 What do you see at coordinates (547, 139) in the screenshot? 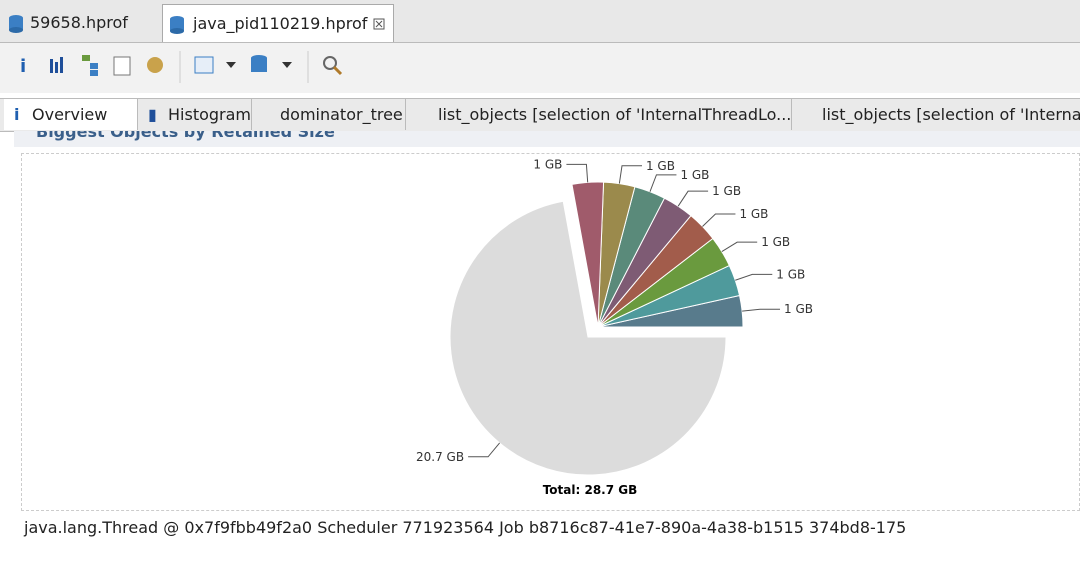
I see `section-header: Biggest Objects by Retained Size` at bounding box center [547, 139].